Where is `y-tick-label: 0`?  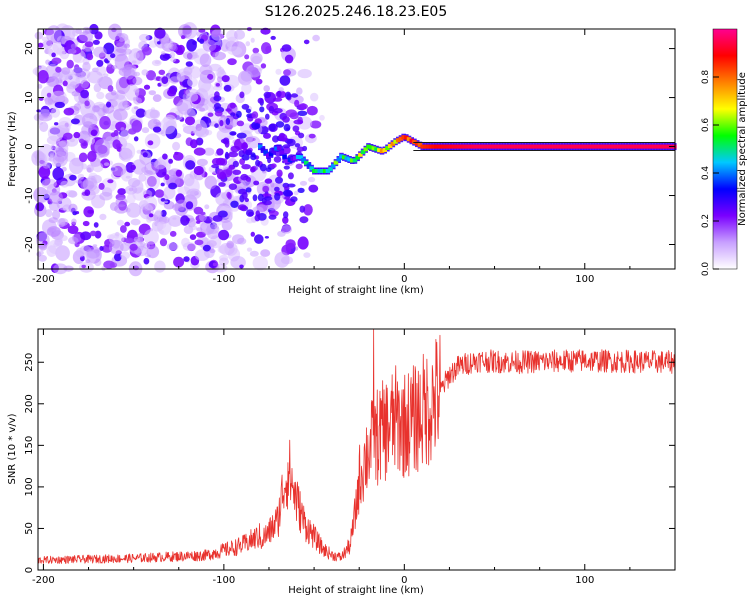 y-tick-label: 0 is located at coordinates (29, 570).